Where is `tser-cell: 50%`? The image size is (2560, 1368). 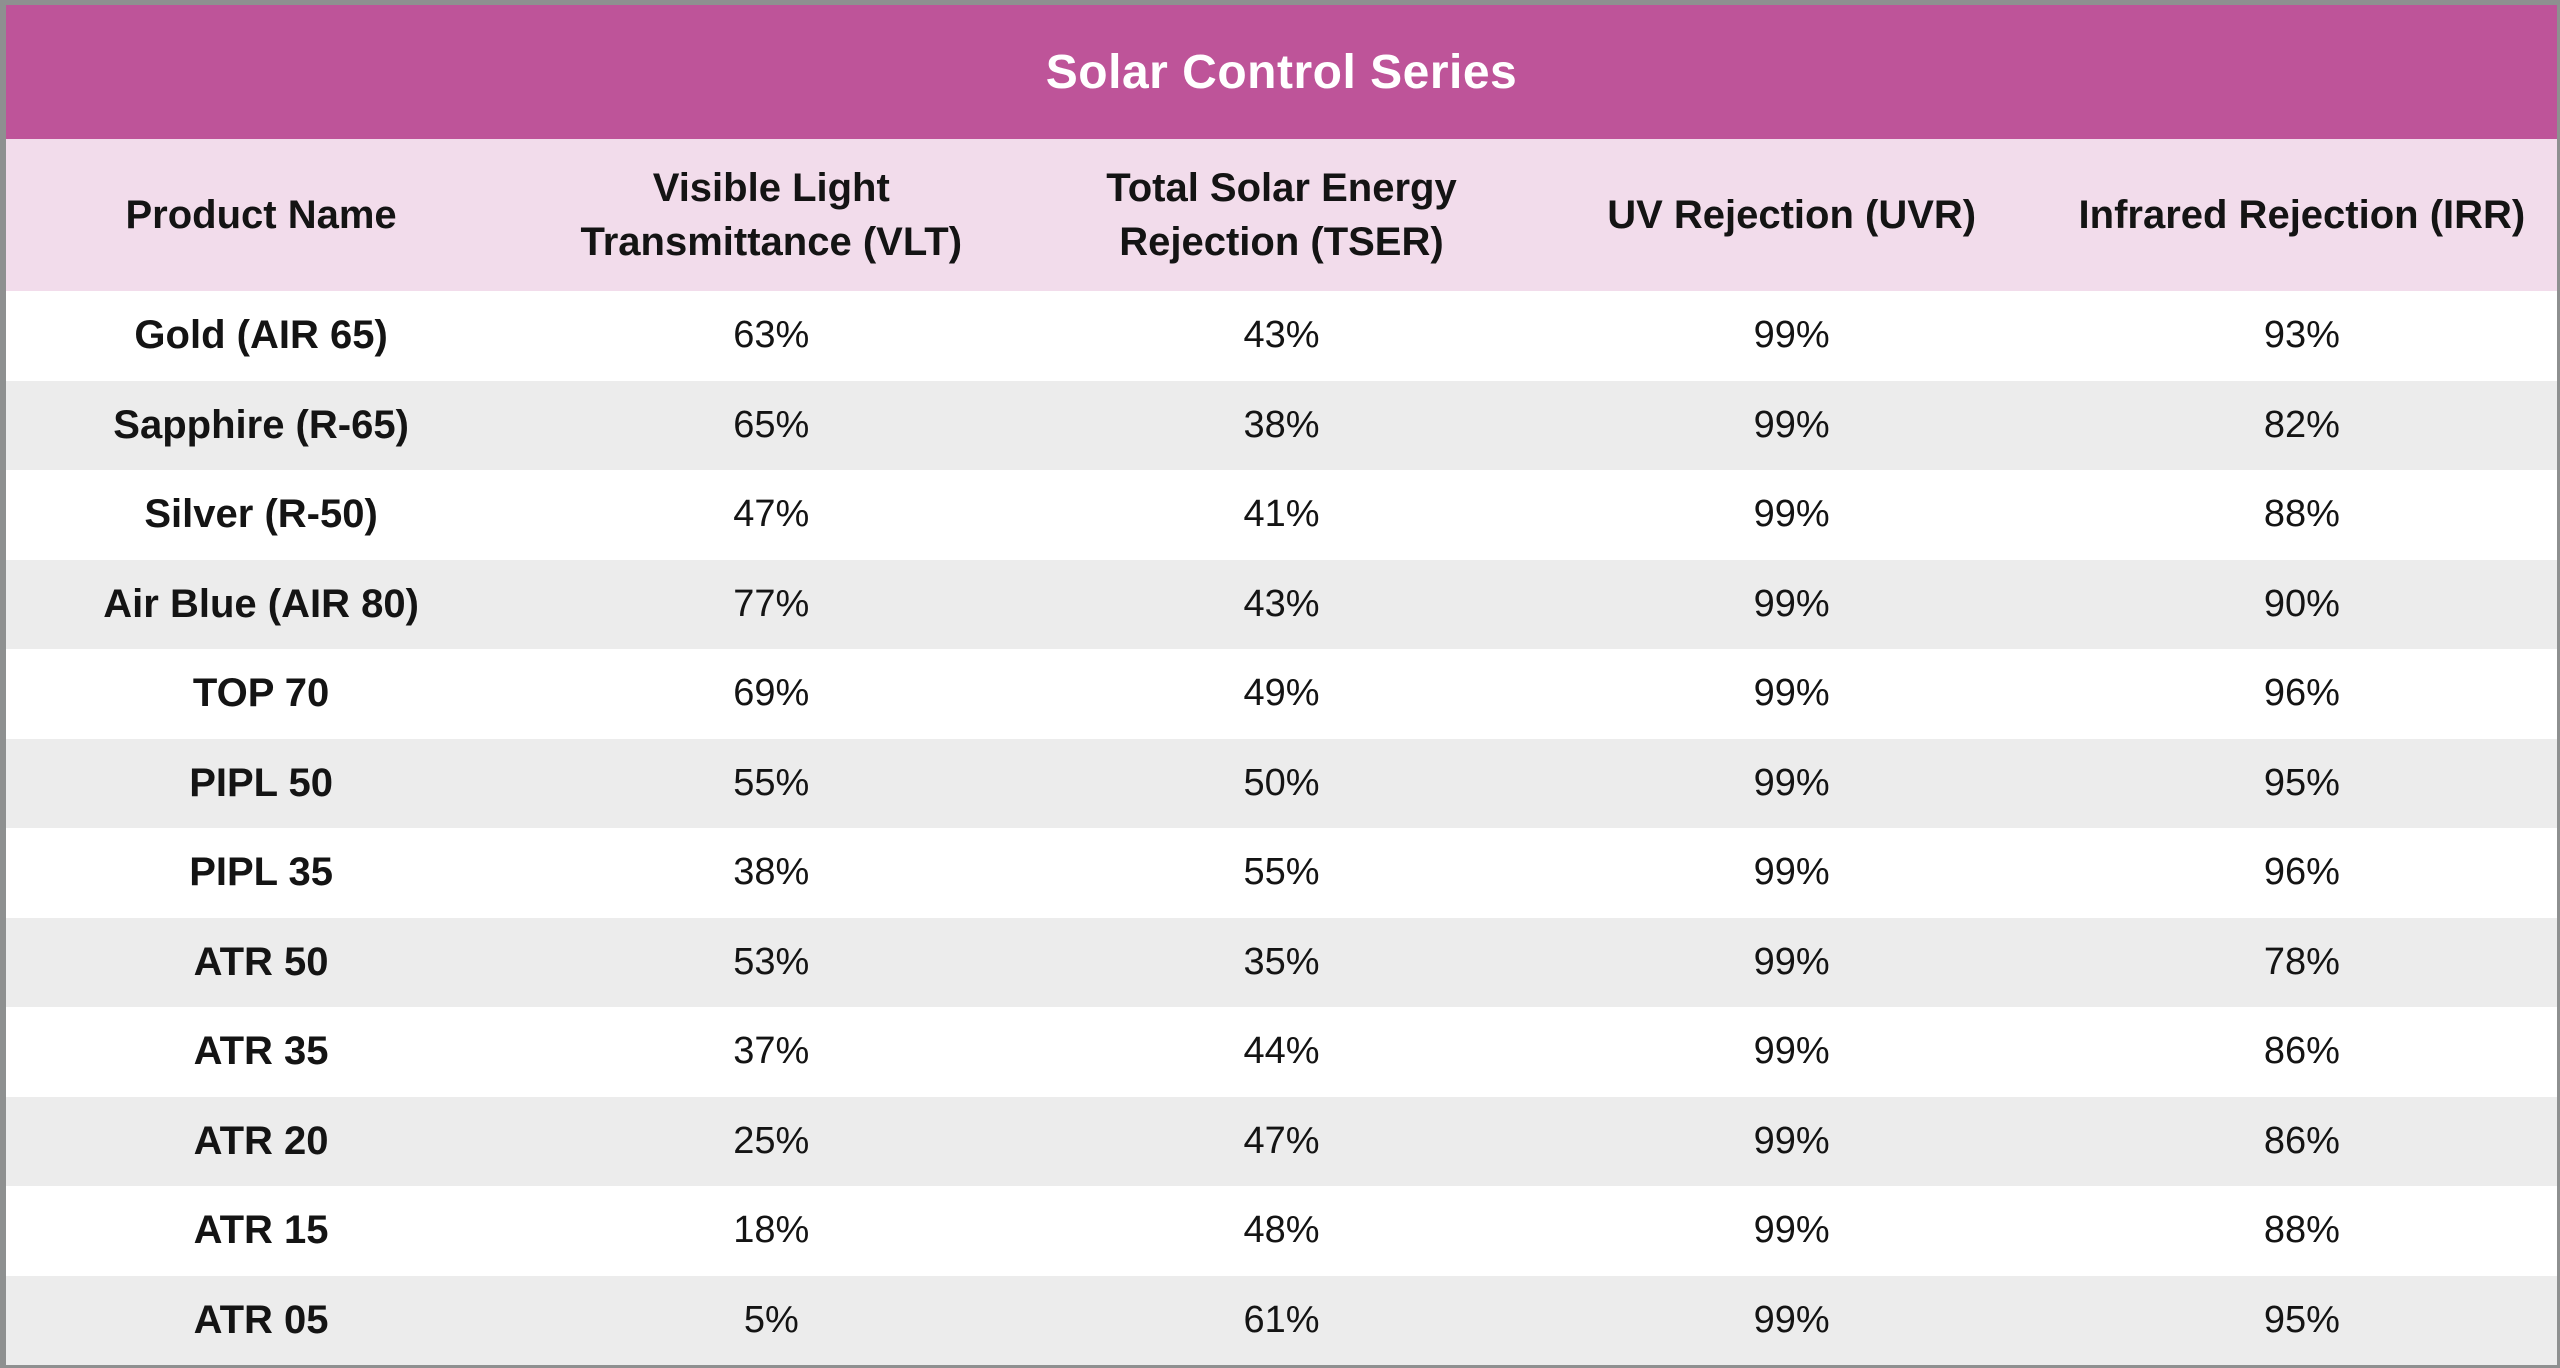 tser-cell: 50% is located at coordinates (1281, 782).